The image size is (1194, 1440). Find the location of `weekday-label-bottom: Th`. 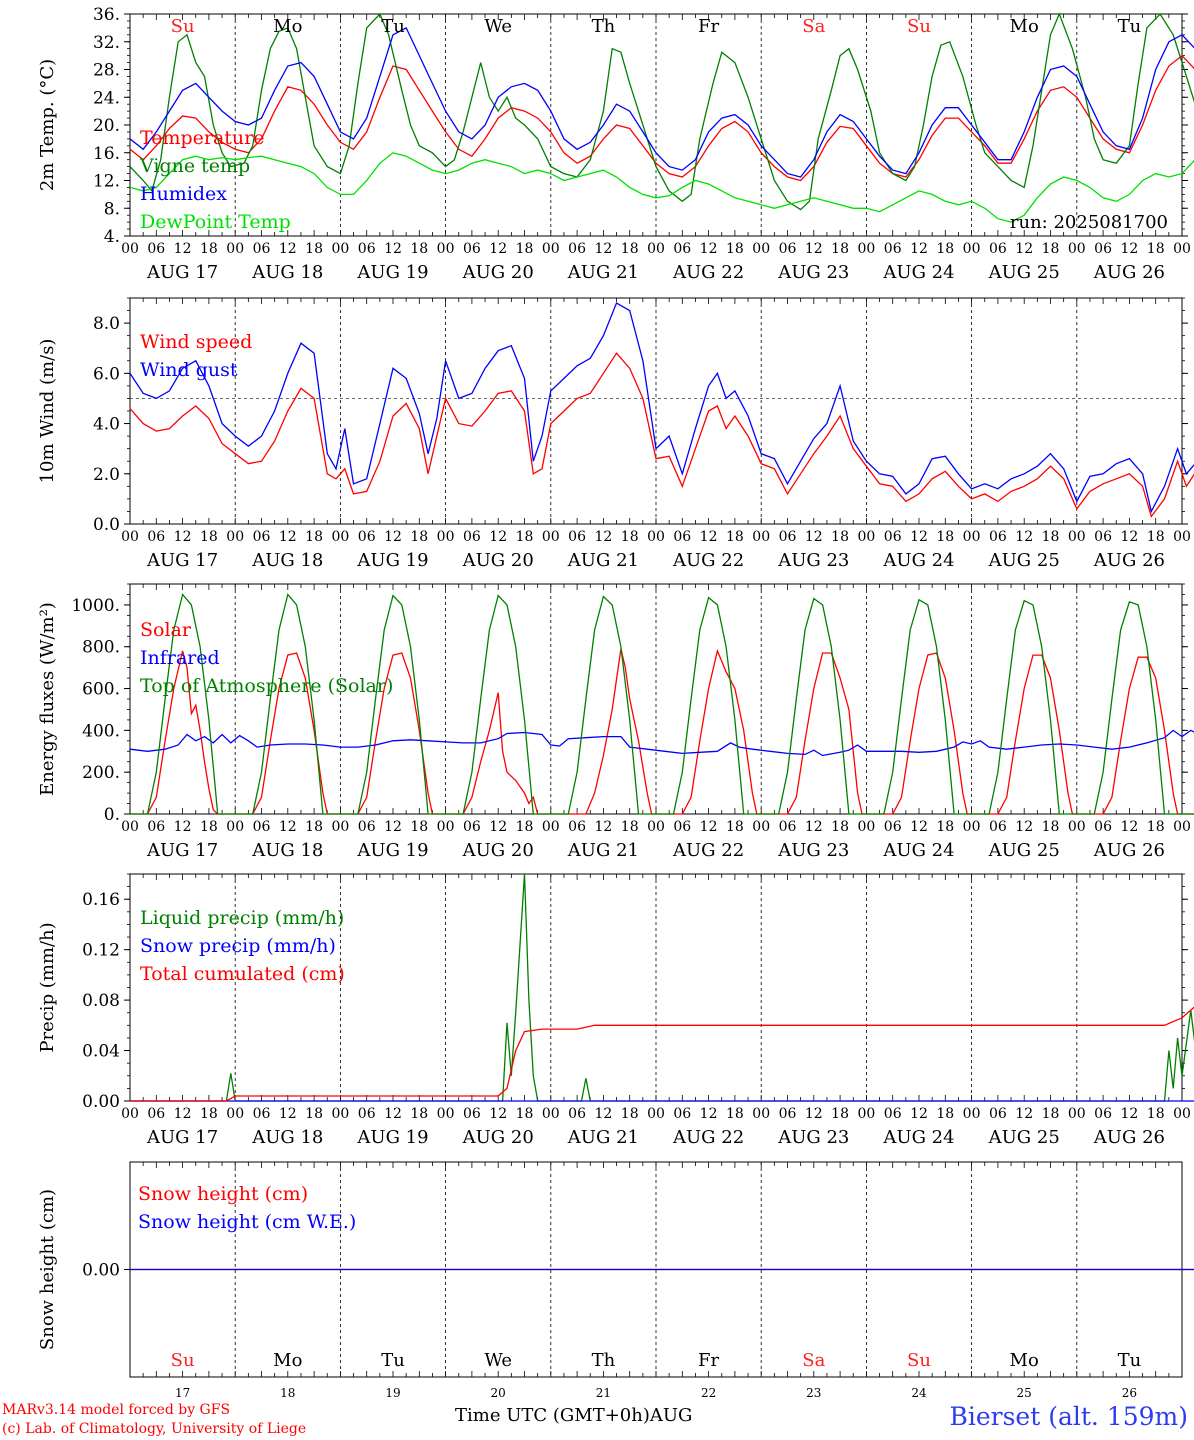

weekday-label-bottom: Th is located at coordinates (604, 1360).